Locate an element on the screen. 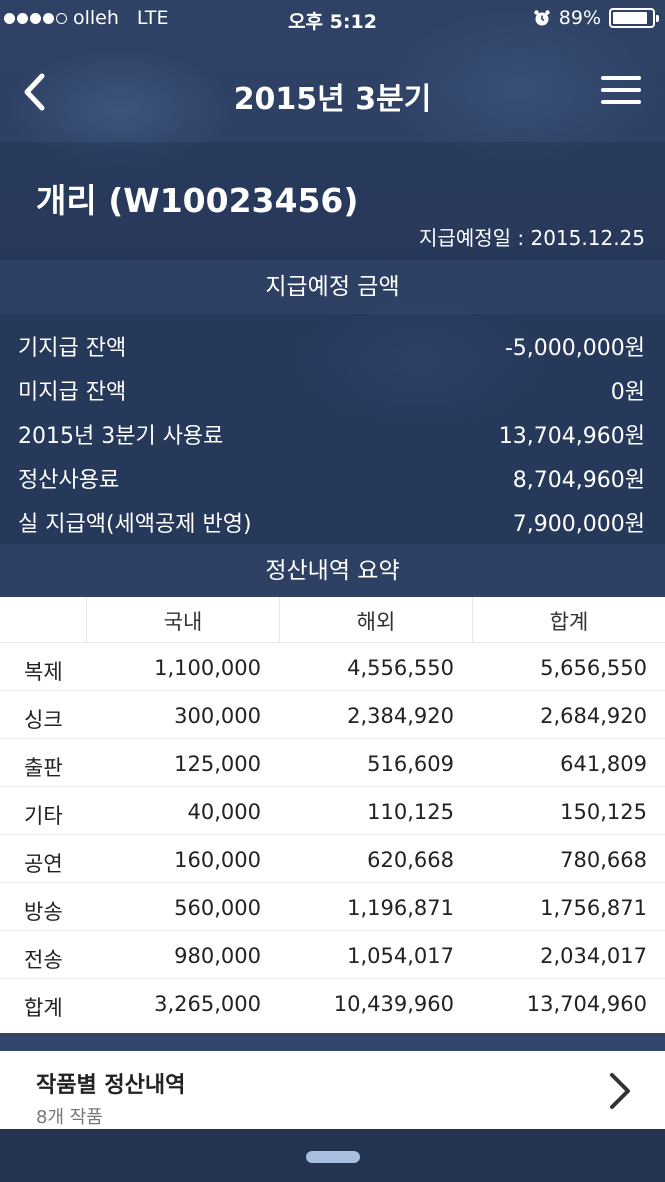  row-category: 복제 is located at coordinates (43, 672).